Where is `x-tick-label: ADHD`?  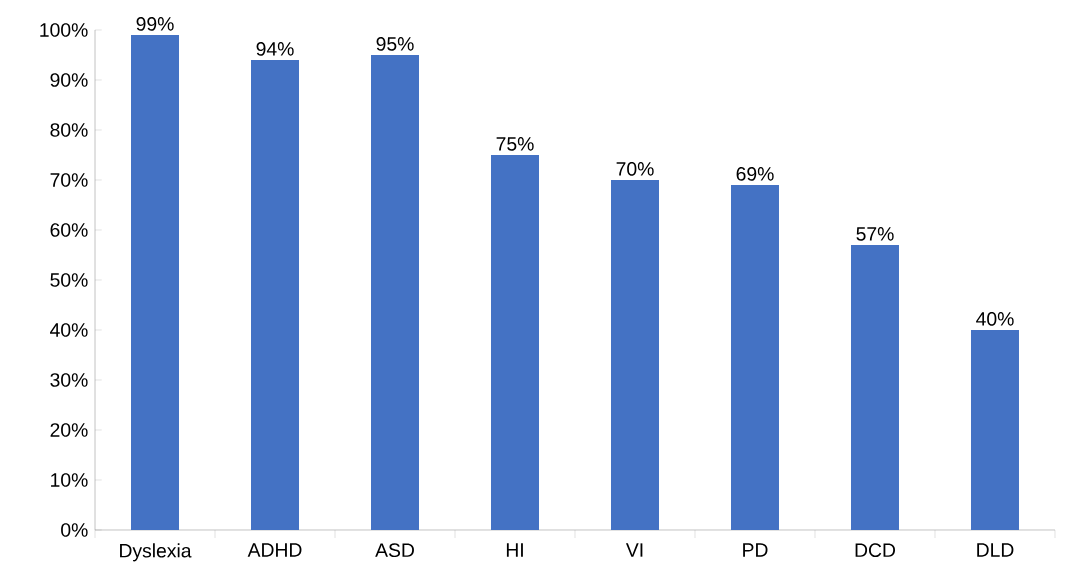
x-tick-label: ADHD is located at coordinates (274, 550).